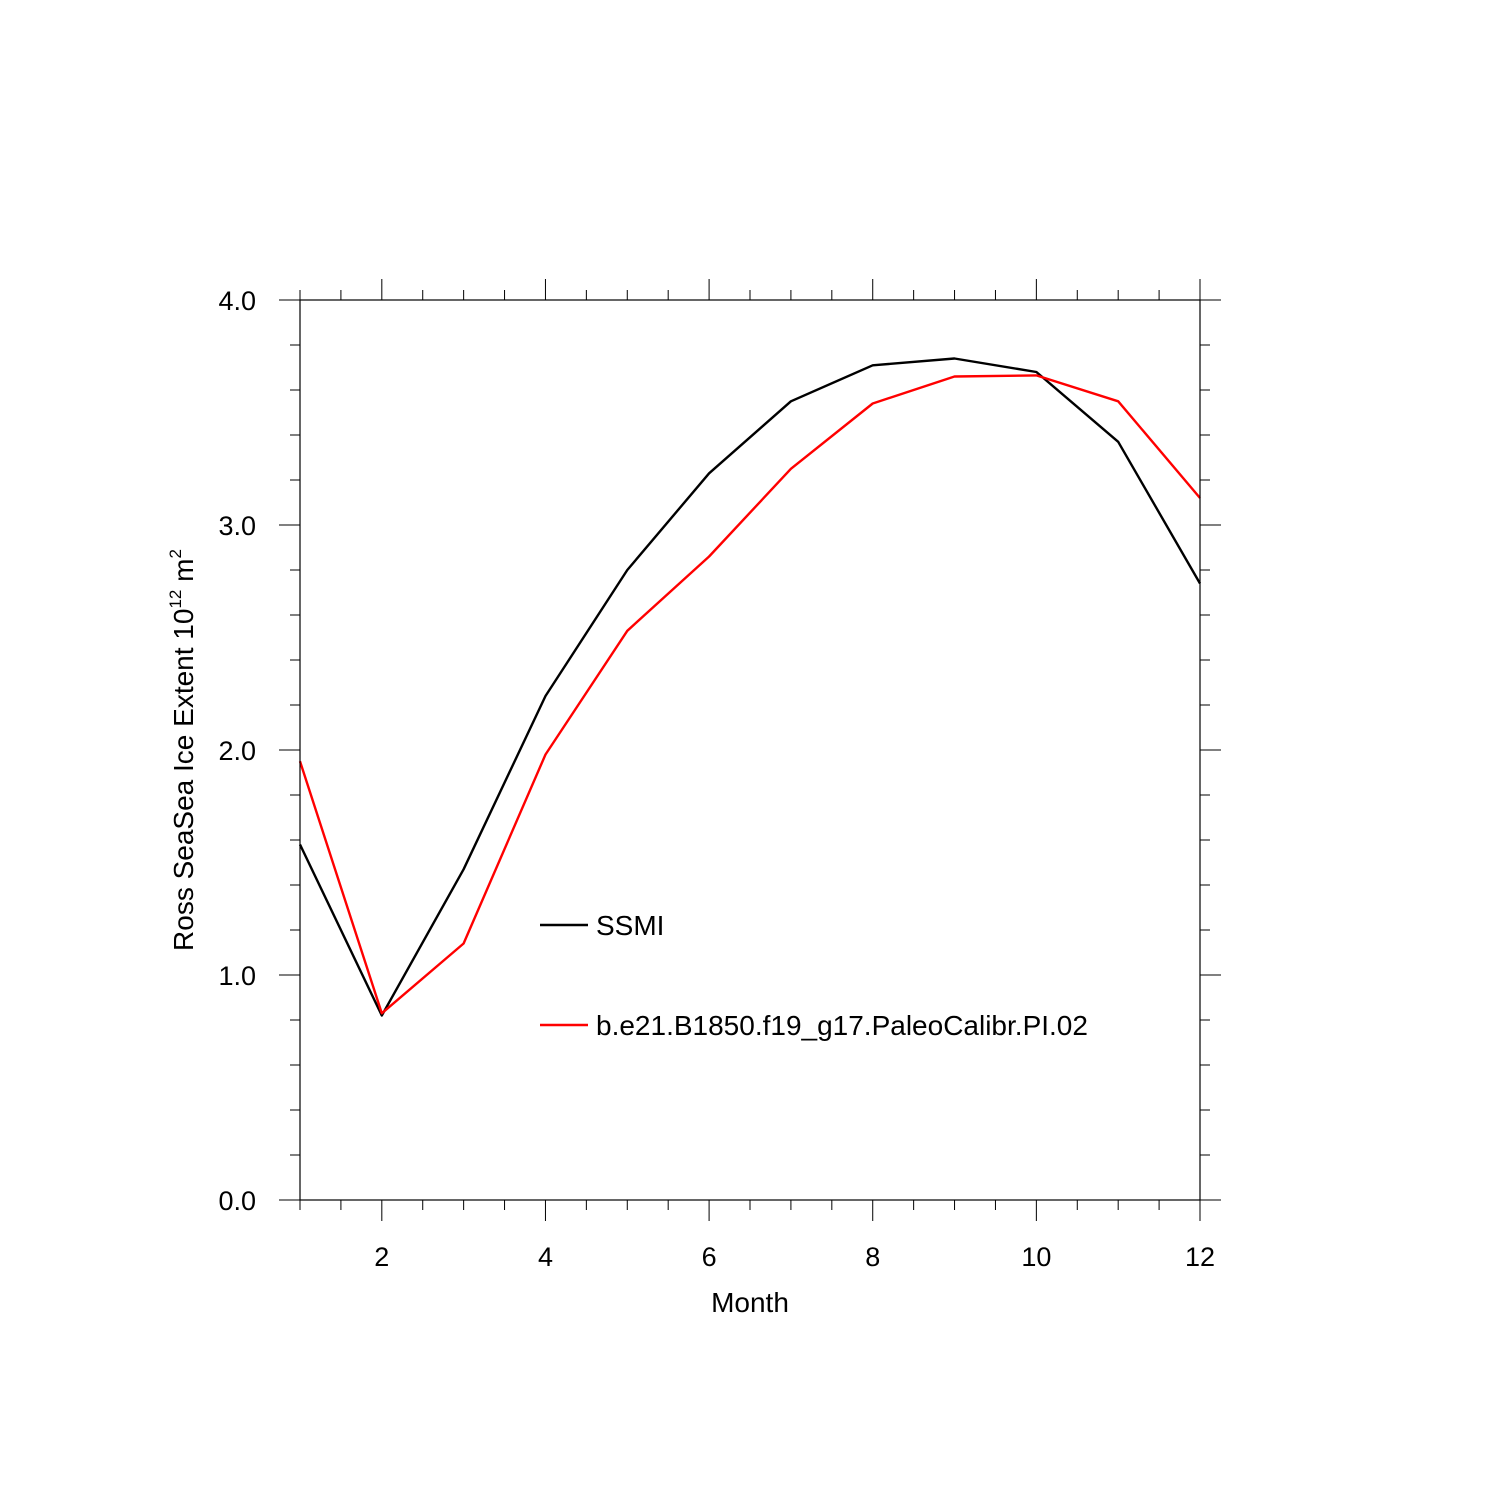 The height and width of the screenshot is (1505, 1500). Describe the element at coordinates (237, 301) in the screenshot. I see `y-tick-label: 4.0` at that location.